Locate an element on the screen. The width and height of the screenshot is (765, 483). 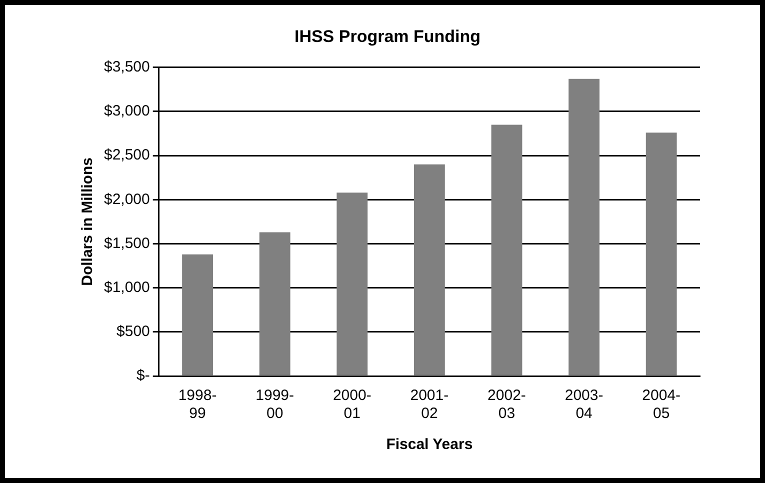
x-tick-label: 2002-03 is located at coordinates (507, 404).